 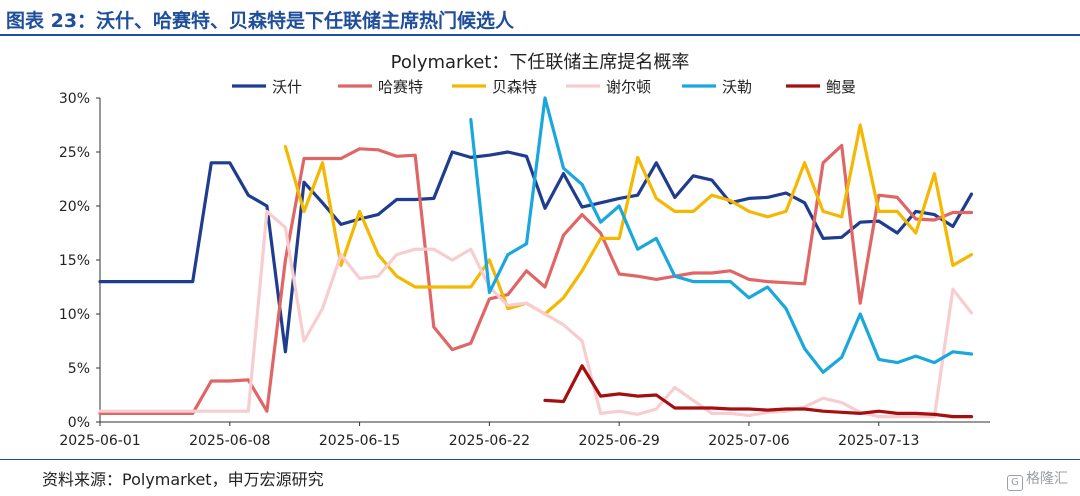 I want to click on gelonghui-logo-icon: G, so click(x=1015, y=483).